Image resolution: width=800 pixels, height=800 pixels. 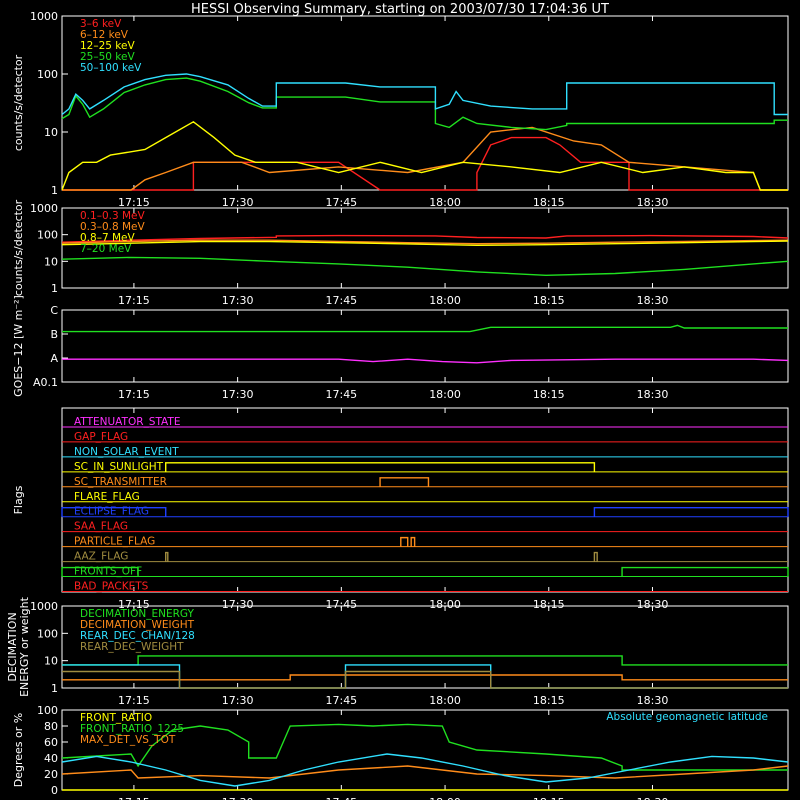 I want to click on y-axis-label: counts/s/detector, so click(x=18, y=102).